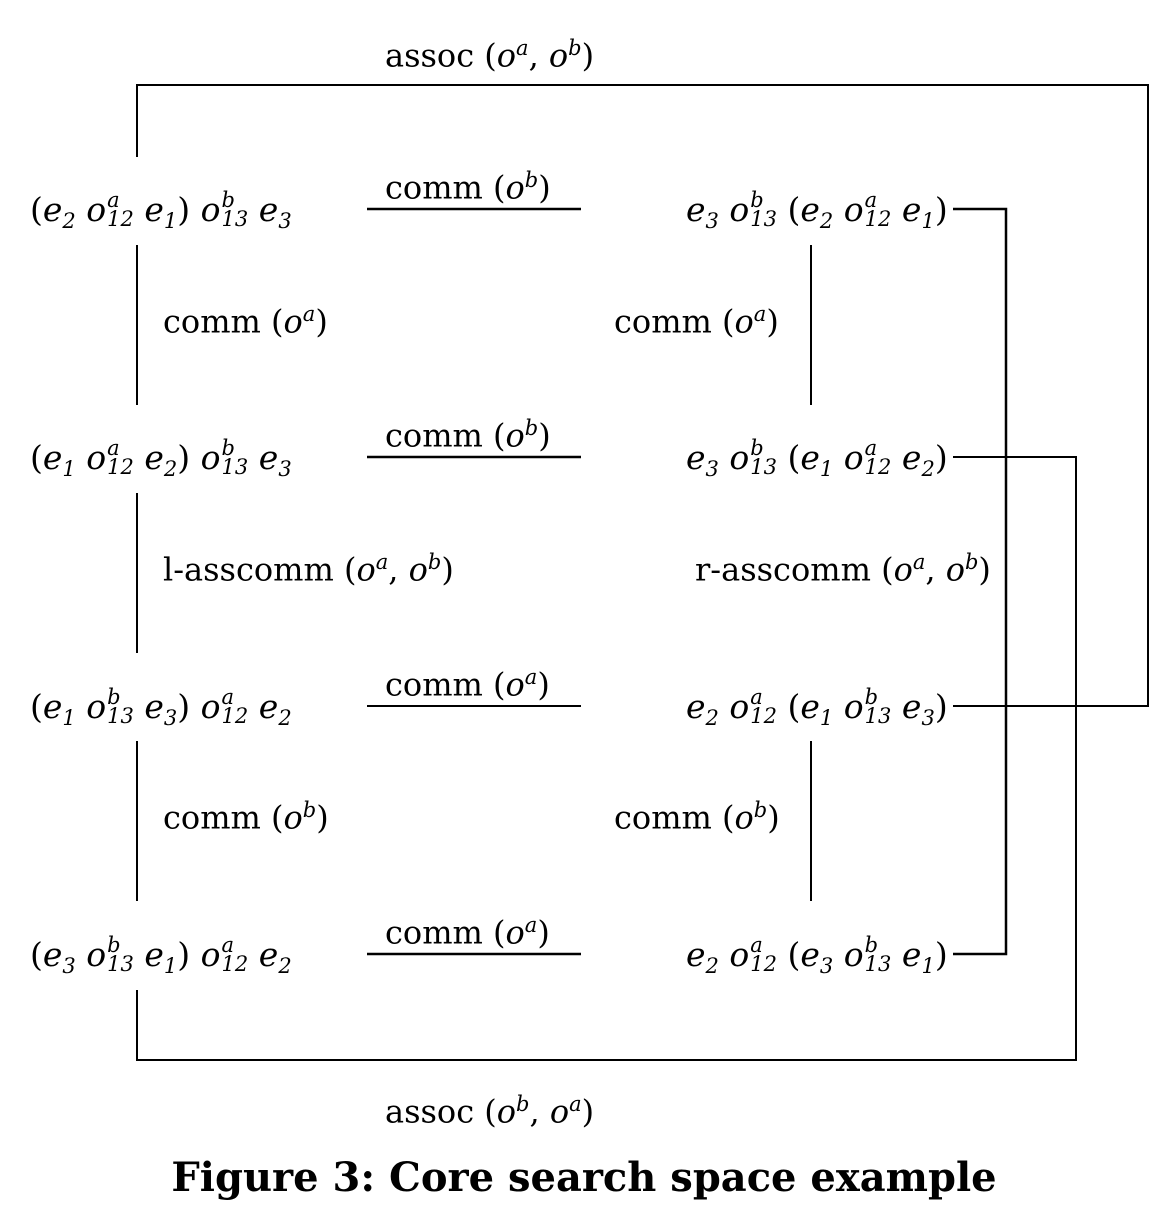 This screenshot has width=1168, height=1224. Describe the element at coordinates (468, 187) in the screenshot. I see `label-comm-row1: comm (ob)` at that location.